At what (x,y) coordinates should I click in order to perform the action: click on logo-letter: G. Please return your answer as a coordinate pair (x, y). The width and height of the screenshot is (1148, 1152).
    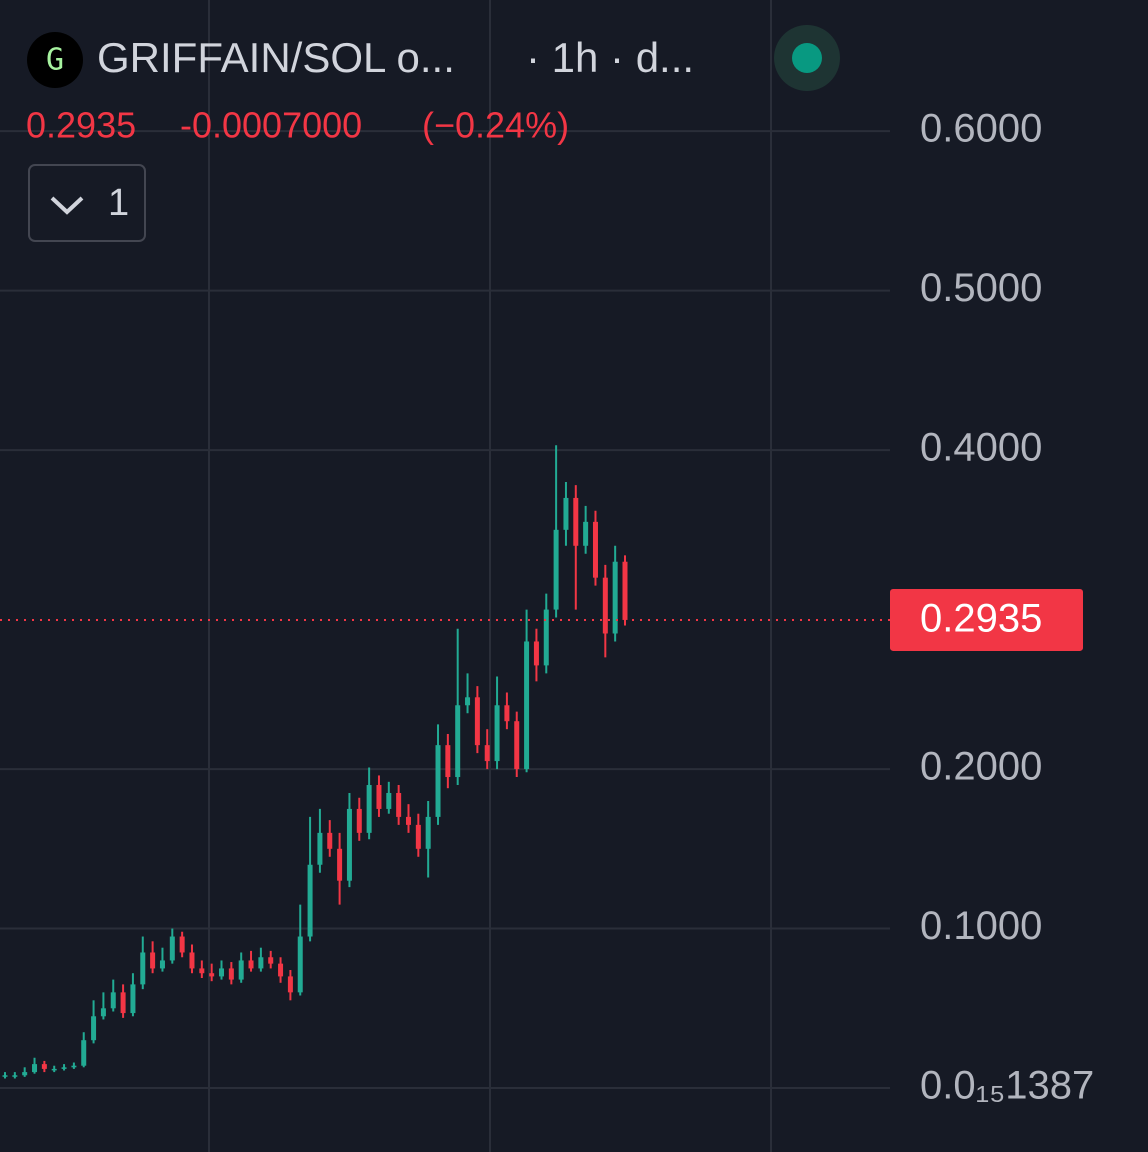
    Looking at the image, I should click on (55, 60).